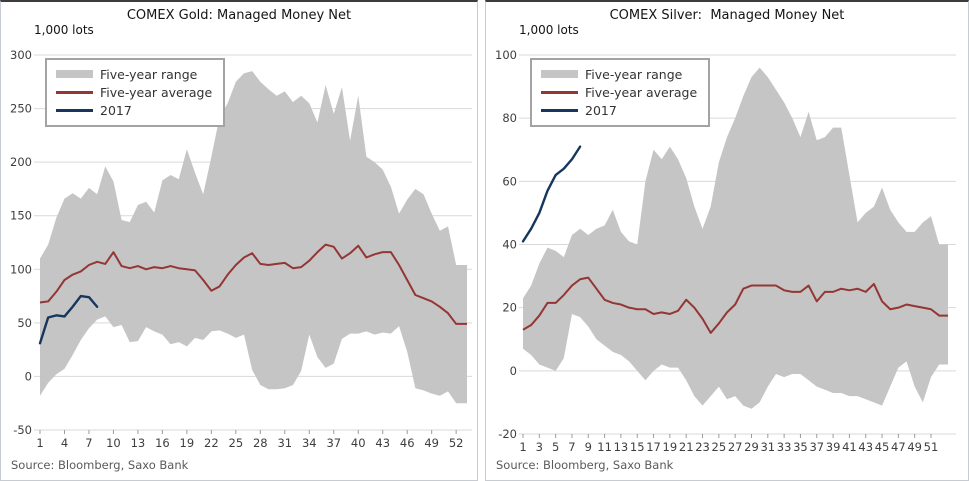  Describe the element at coordinates (309, 443) in the screenshot. I see `svg-text: 34` at that location.